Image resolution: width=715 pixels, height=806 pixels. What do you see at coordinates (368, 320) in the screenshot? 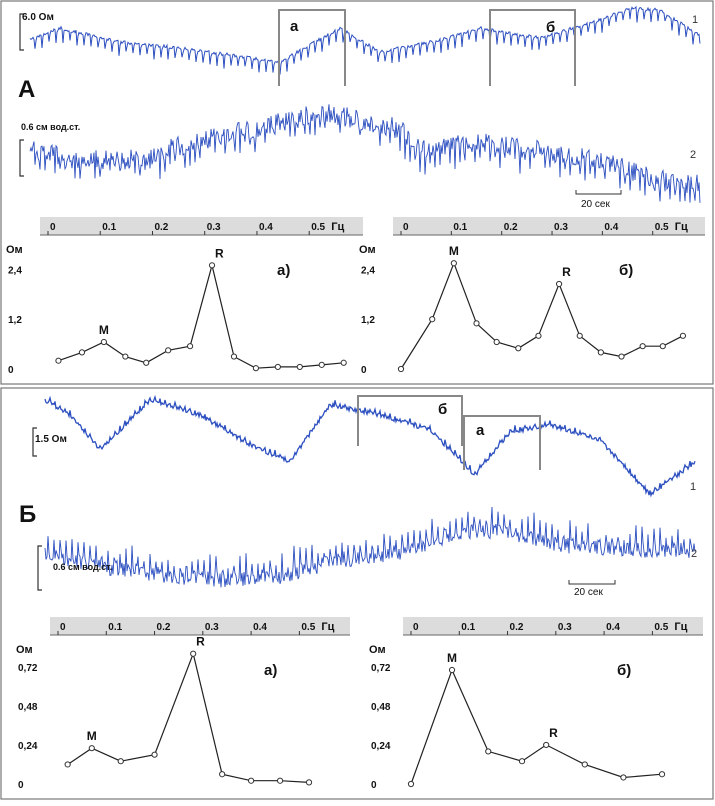
I see `y-tick-label: 1,2` at bounding box center [368, 320].